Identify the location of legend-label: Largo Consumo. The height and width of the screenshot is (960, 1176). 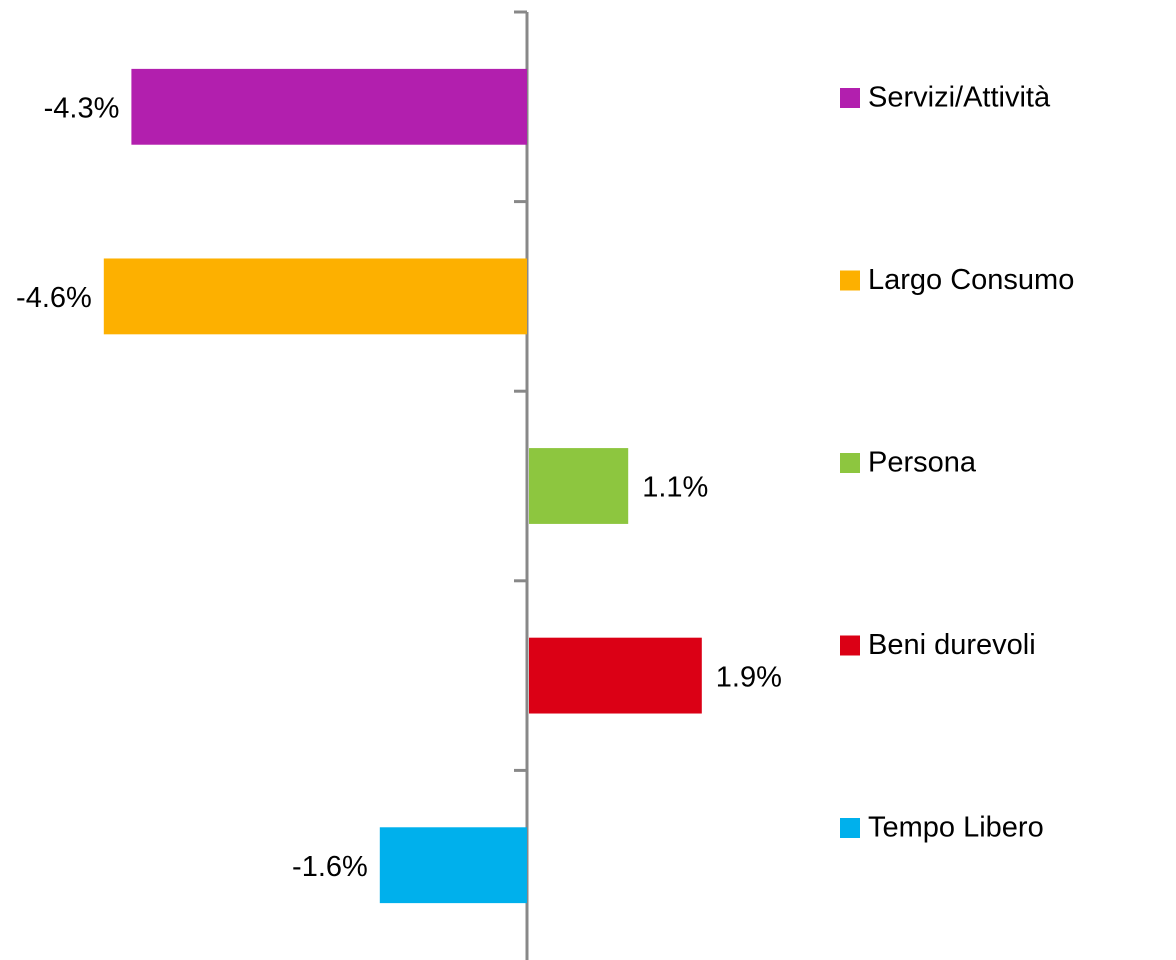
(971, 280).